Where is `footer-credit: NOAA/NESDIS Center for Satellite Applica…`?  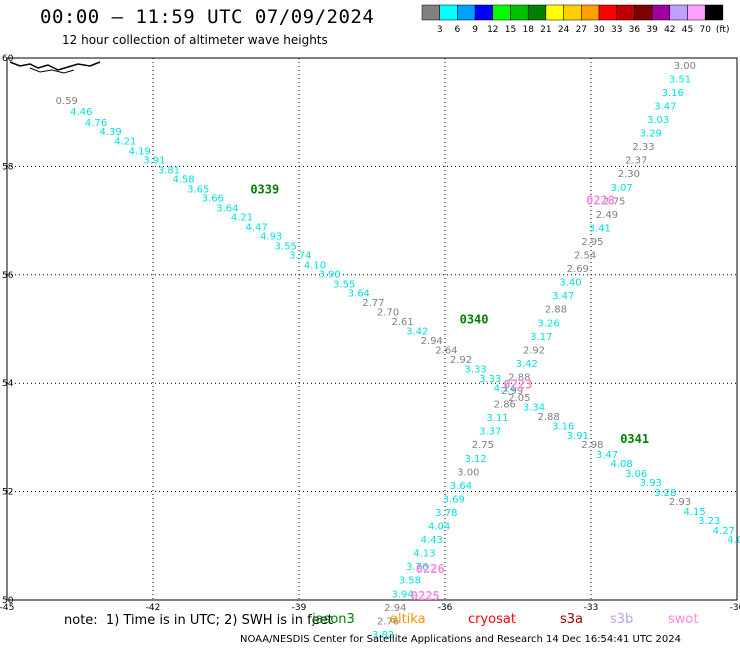 footer-credit: NOAA/NESDIS Center for Satellite Applica… is located at coordinates (461, 639).